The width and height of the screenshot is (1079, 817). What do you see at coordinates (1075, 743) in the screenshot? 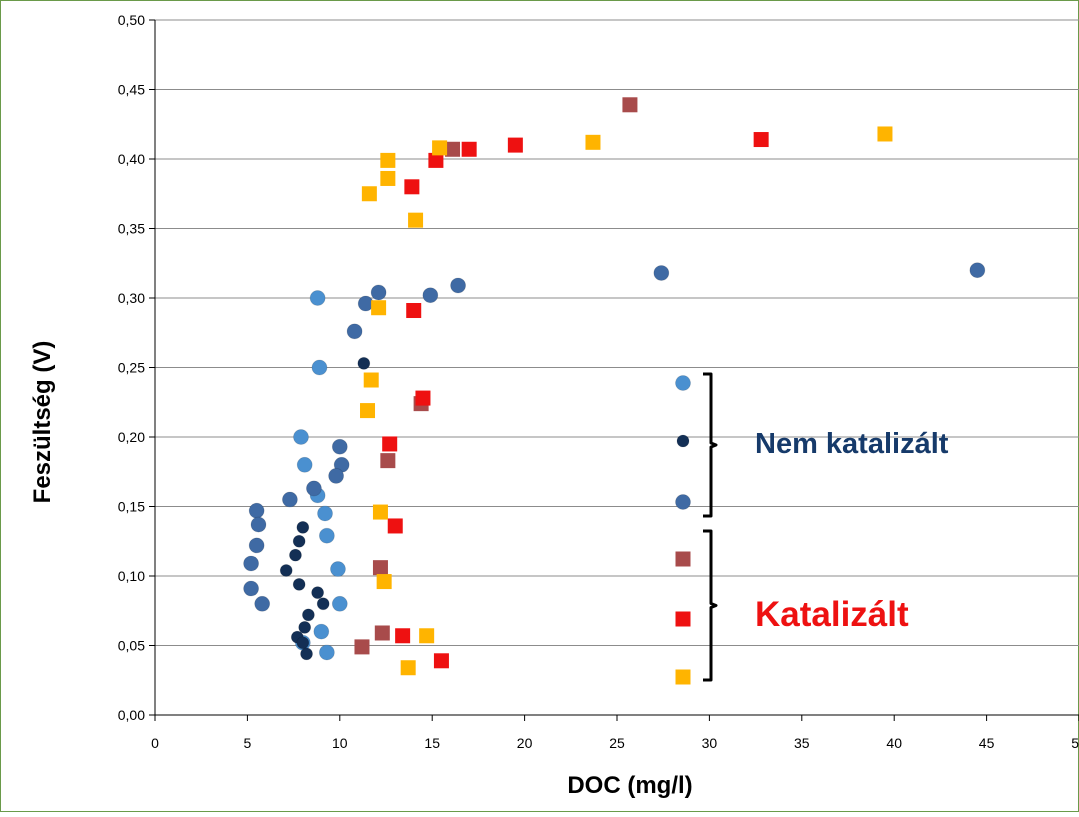
I see `x-tick-label: 50` at bounding box center [1075, 743].